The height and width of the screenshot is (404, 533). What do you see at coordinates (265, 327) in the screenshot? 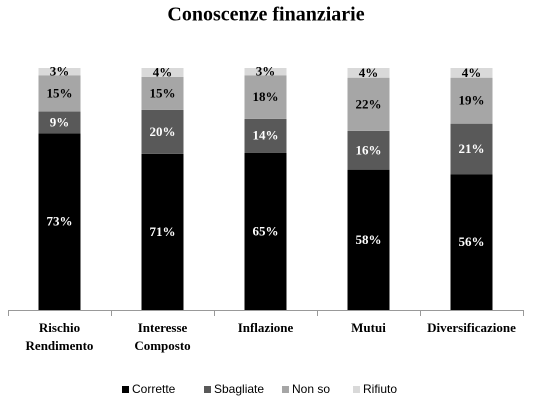
I see `x-tick-label: Inflazione` at bounding box center [265, 327].